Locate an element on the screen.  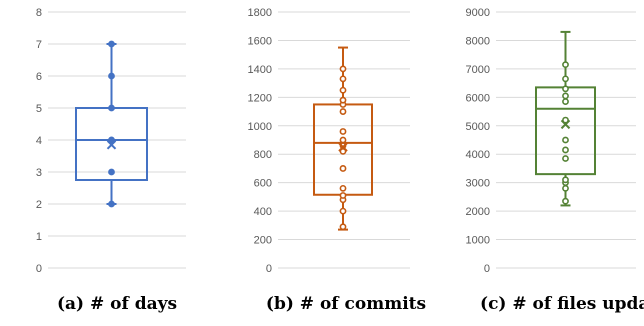
y-tick-label: 3000 is located at coordinates (478, 184).